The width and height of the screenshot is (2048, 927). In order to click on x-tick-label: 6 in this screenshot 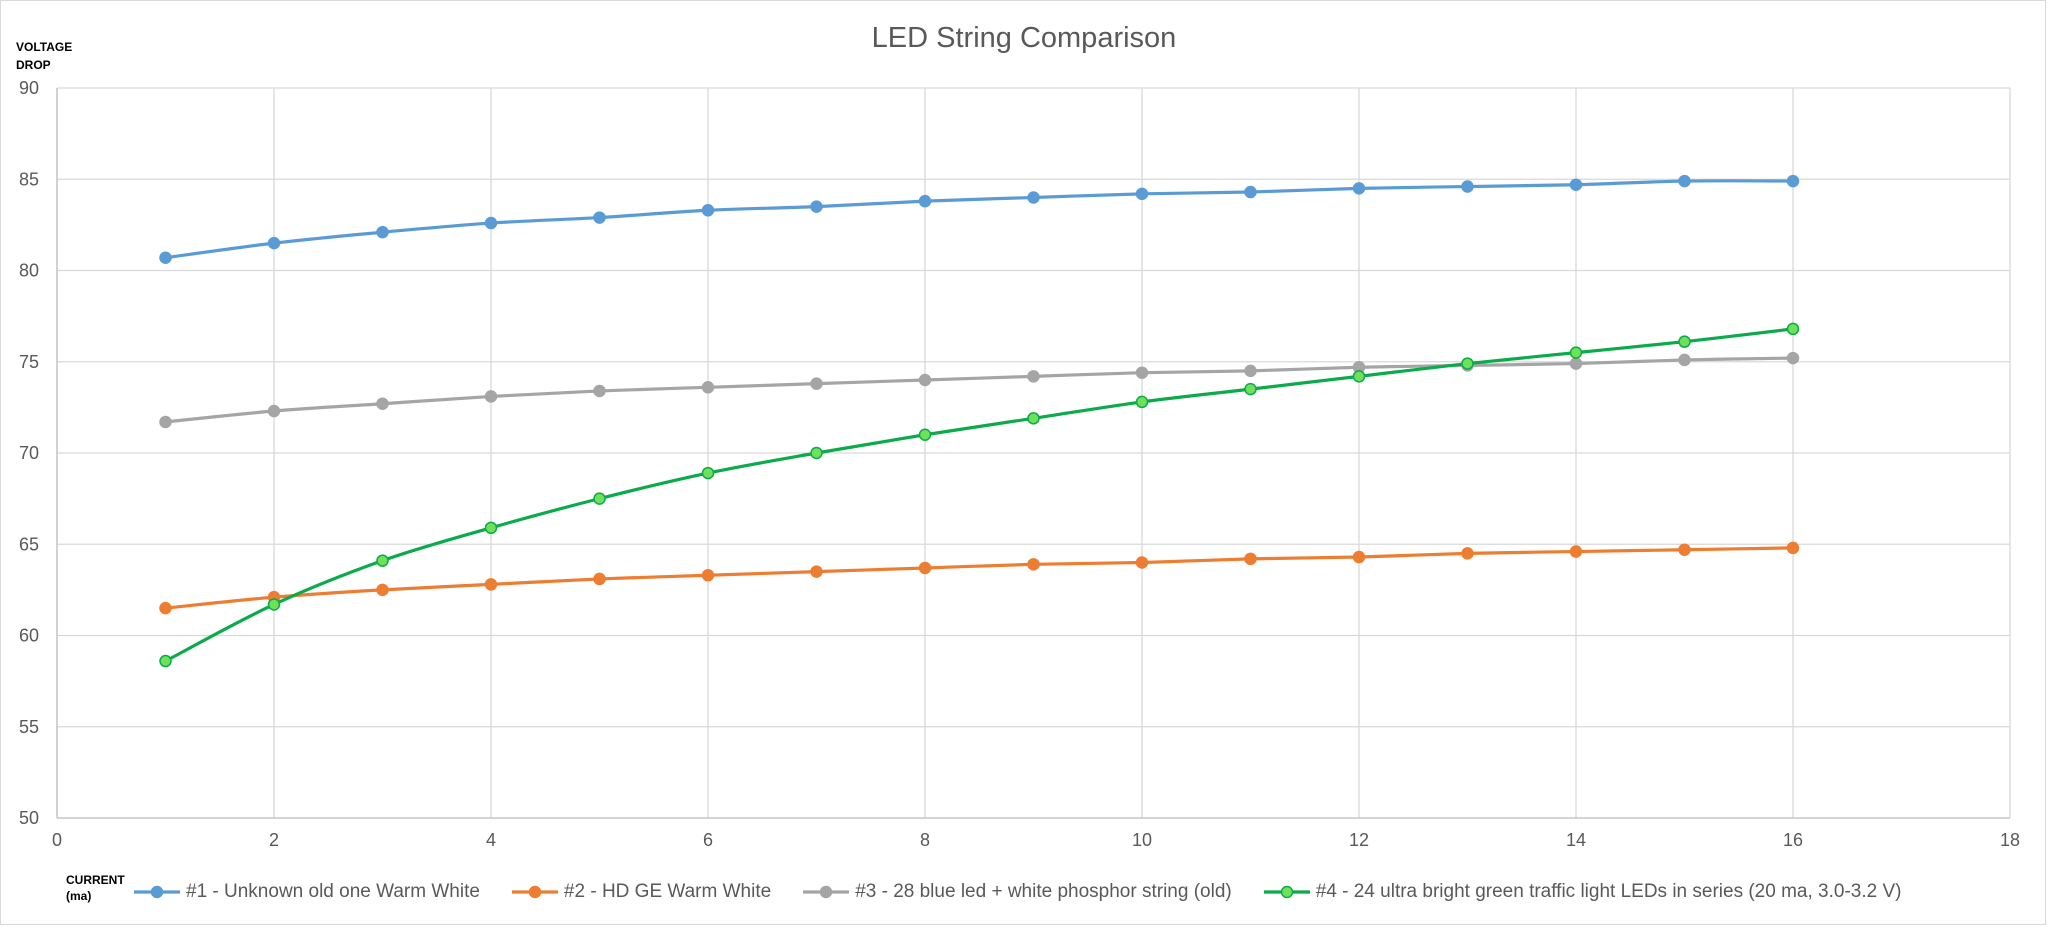, I will do `click(708, 840)`.